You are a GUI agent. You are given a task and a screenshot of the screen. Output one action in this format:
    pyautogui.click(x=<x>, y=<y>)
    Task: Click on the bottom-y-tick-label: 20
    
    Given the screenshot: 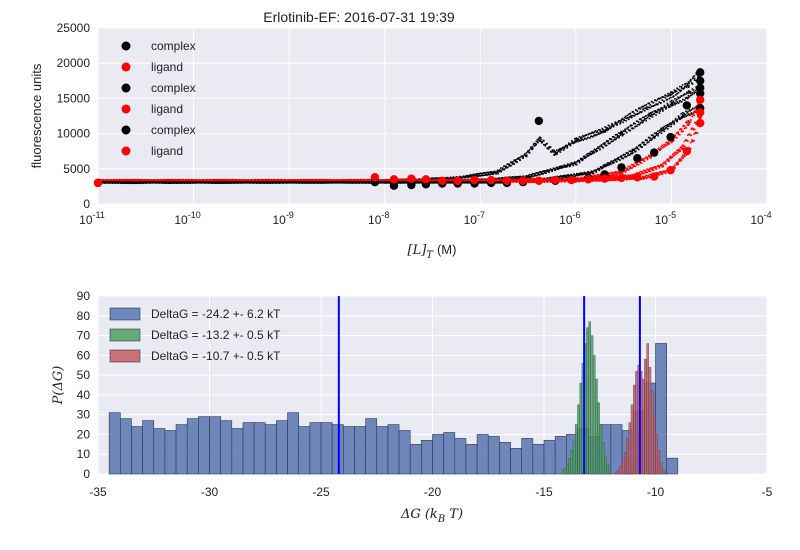 What is the action you would take?
    pyautogui.click(x=84, y=434)
    